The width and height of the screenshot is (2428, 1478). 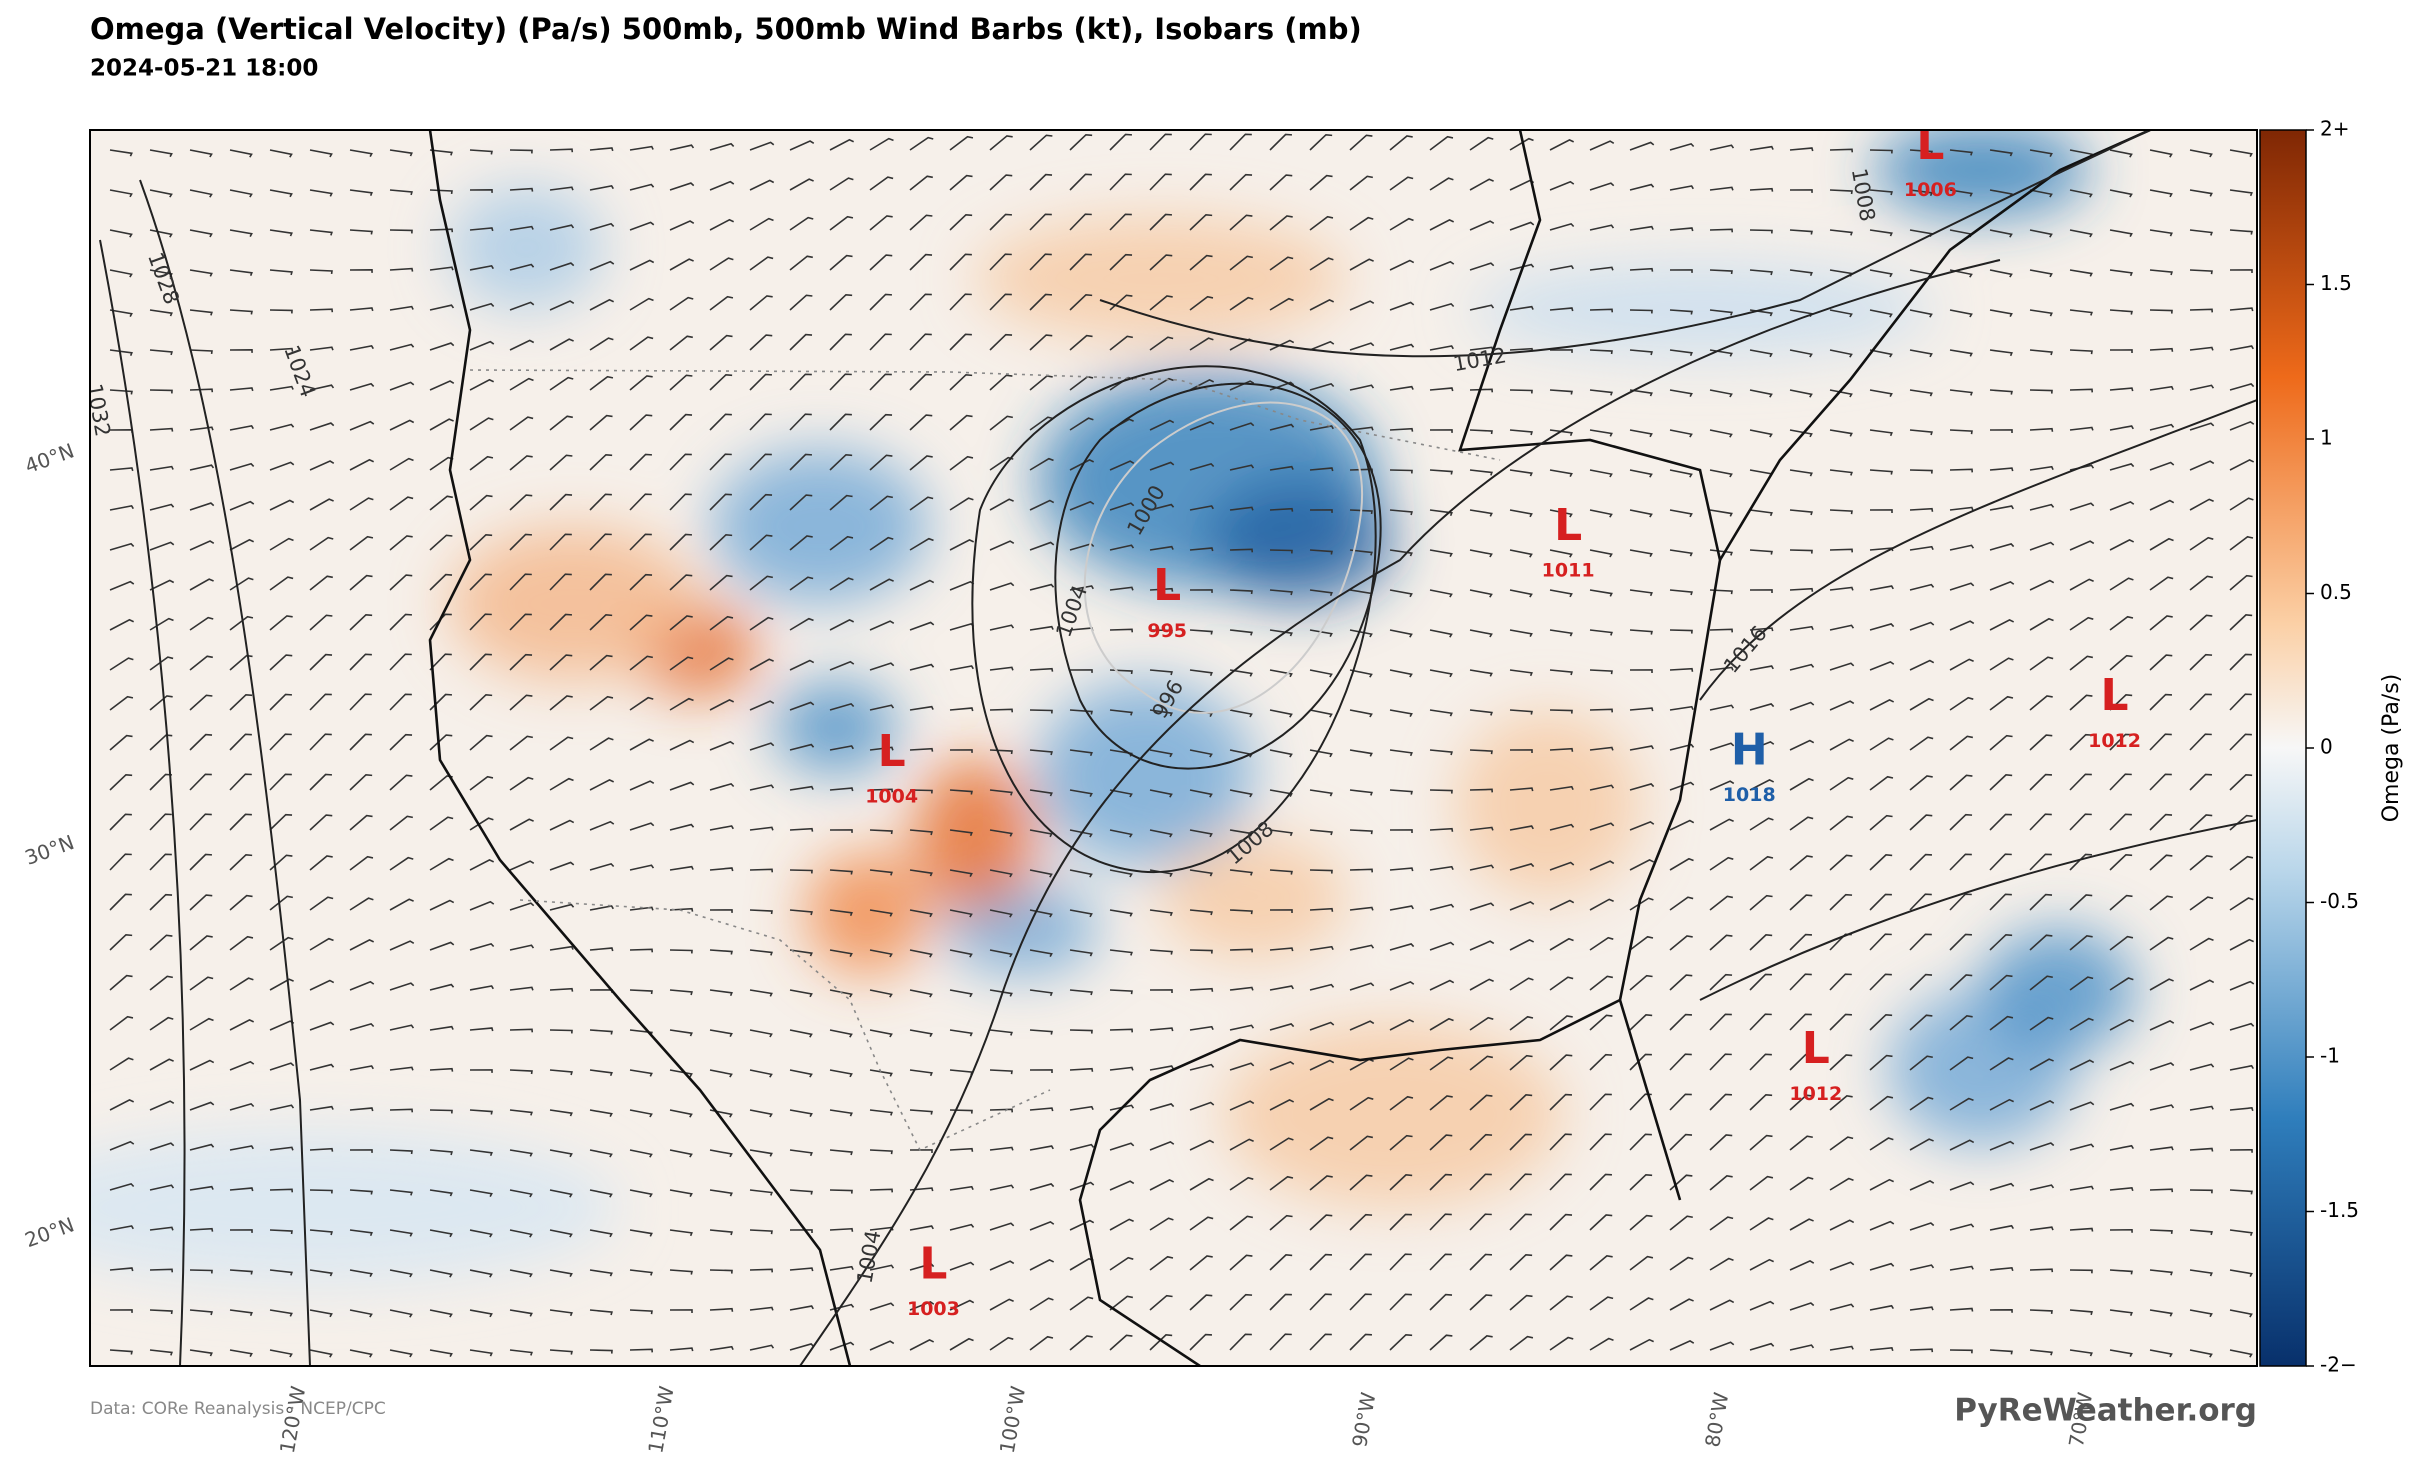 I want to click on lon-label: 110°W, so click(x=660, y=1419).